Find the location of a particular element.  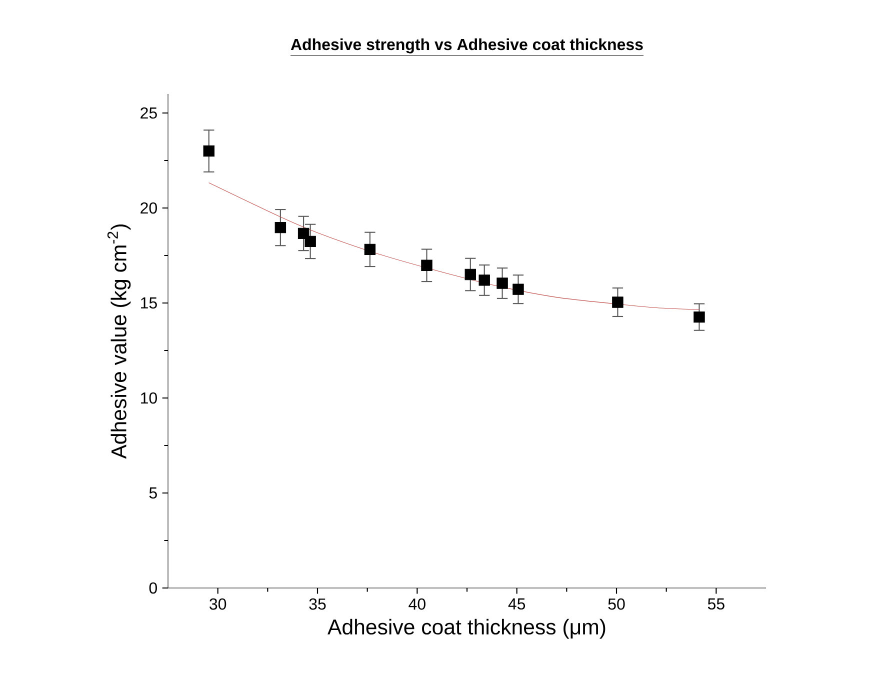

x-tick-label: 50 is located at coordinates (616, 604).